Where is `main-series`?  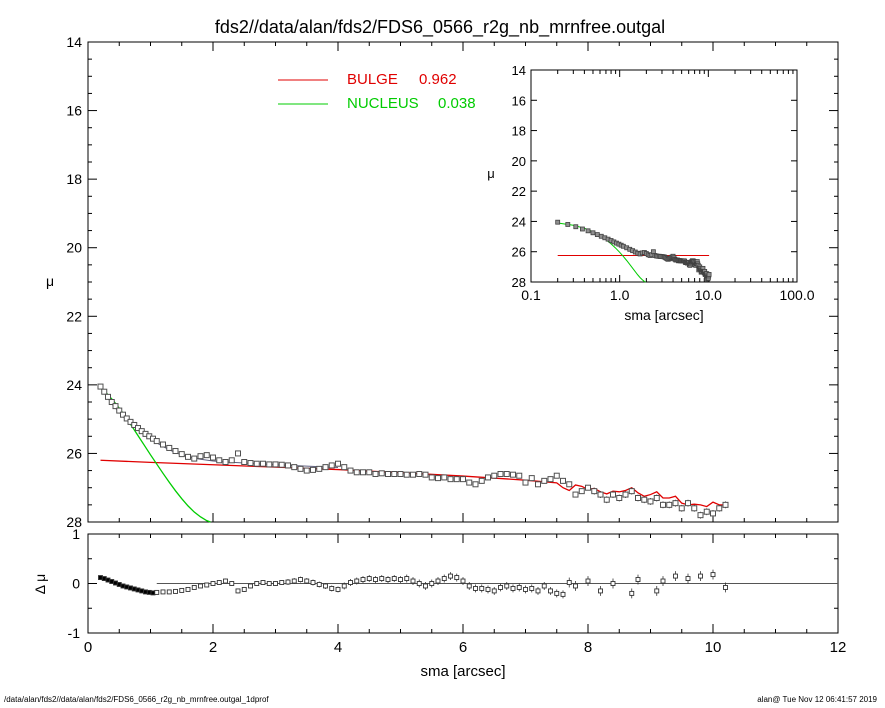 main-series is located at coordinates (413, 453).